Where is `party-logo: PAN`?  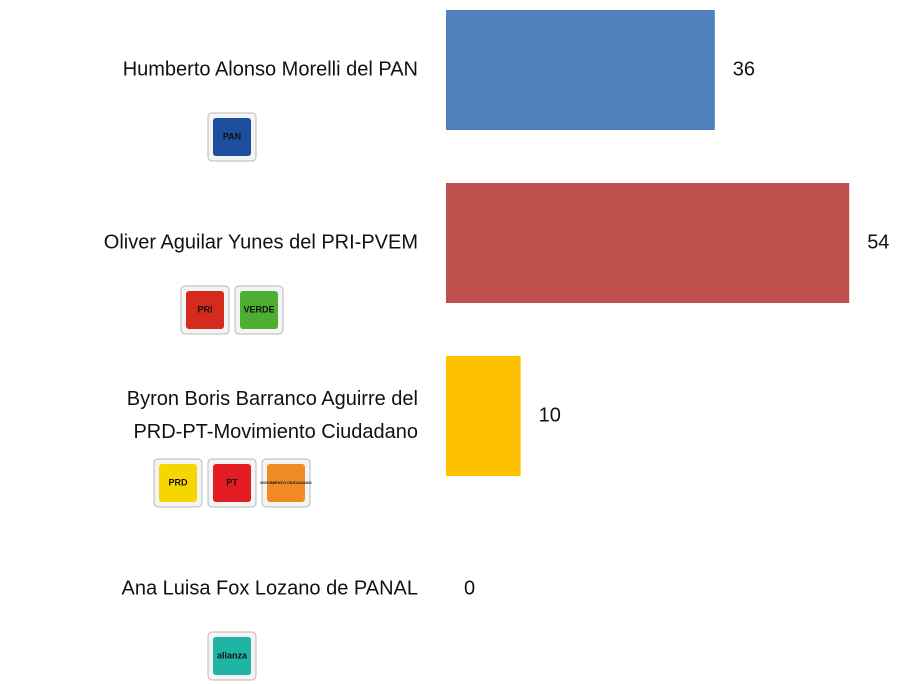 party-logo: PAN is located at coordinates (232, 137).